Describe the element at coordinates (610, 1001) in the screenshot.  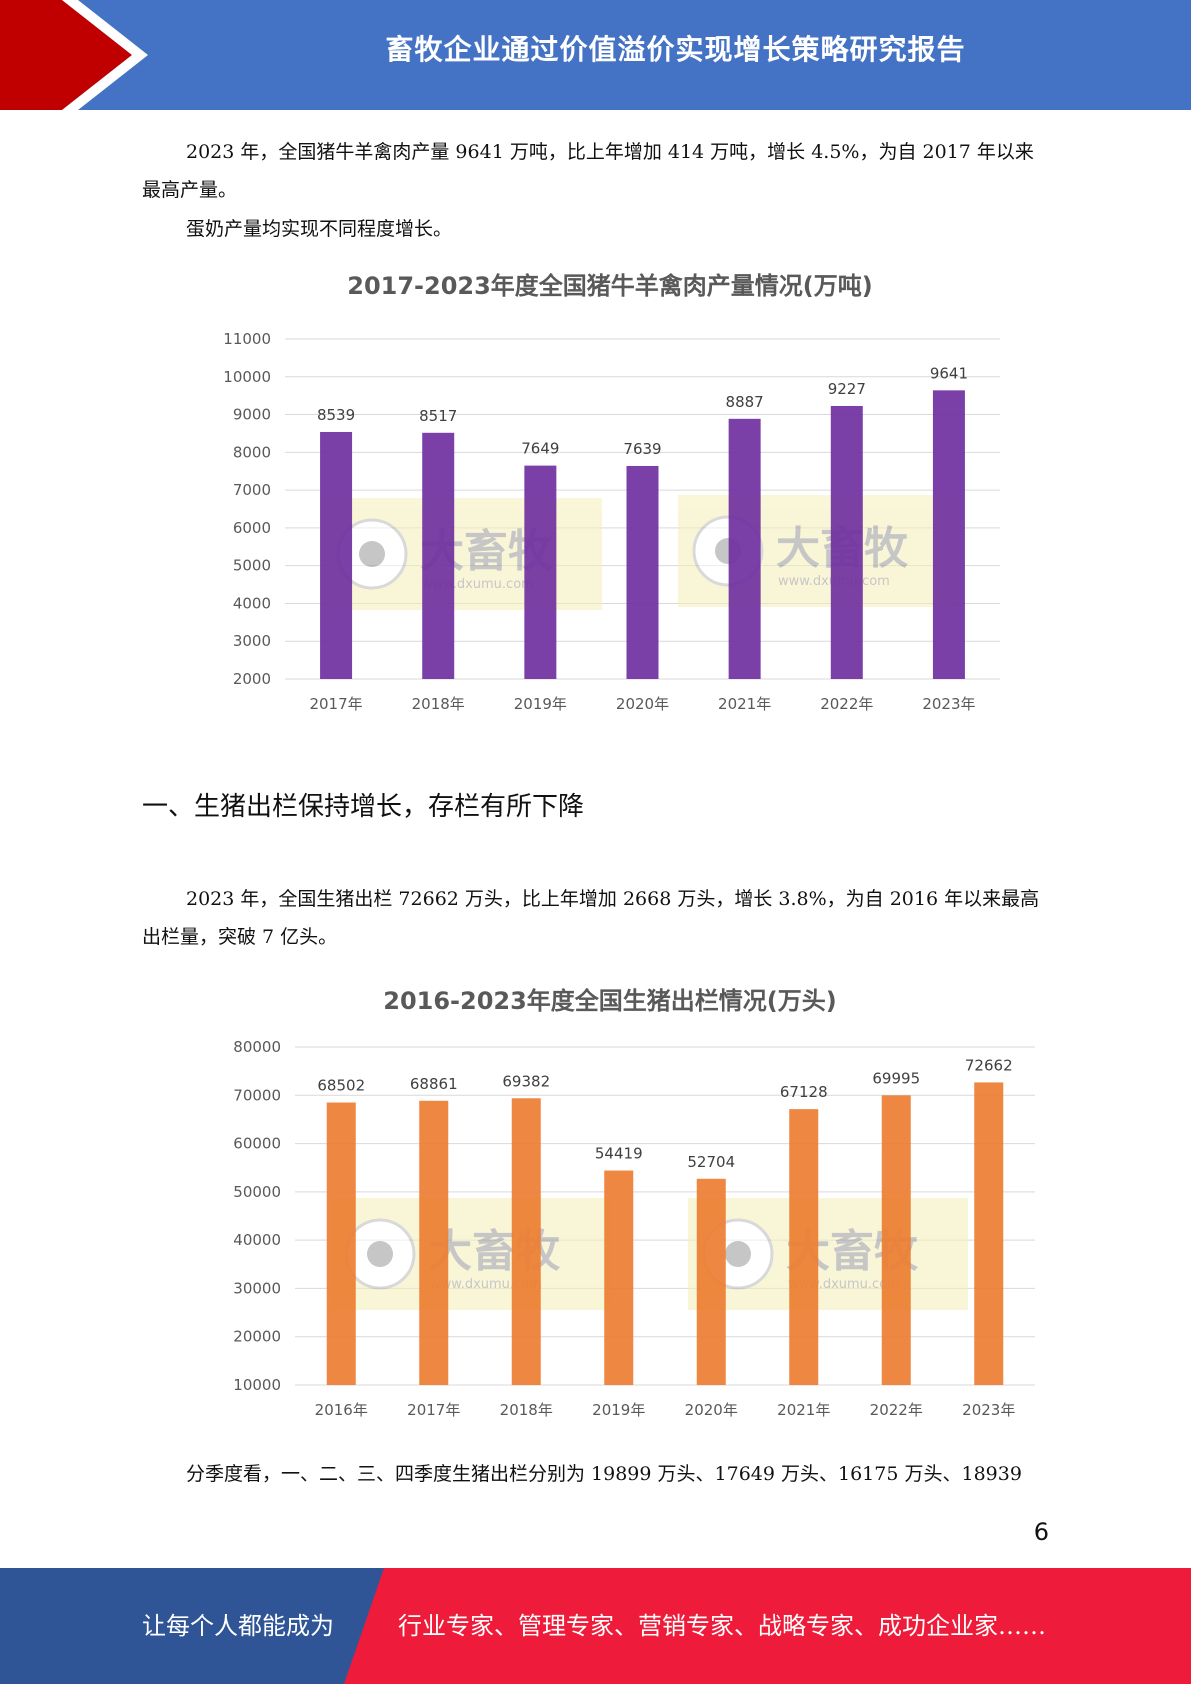
I see `chart-title: 2016-2023年度全国生猪出栏情况(万头)` at that location.